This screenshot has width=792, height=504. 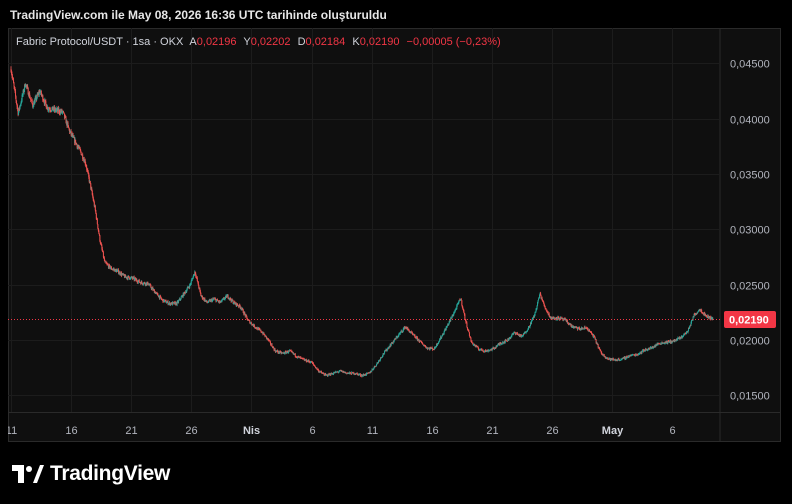 What do you see at coordinates (12, 431) in the screenshot?
I see `x-tick-label-0: 11` at bounding box center [12, 431].